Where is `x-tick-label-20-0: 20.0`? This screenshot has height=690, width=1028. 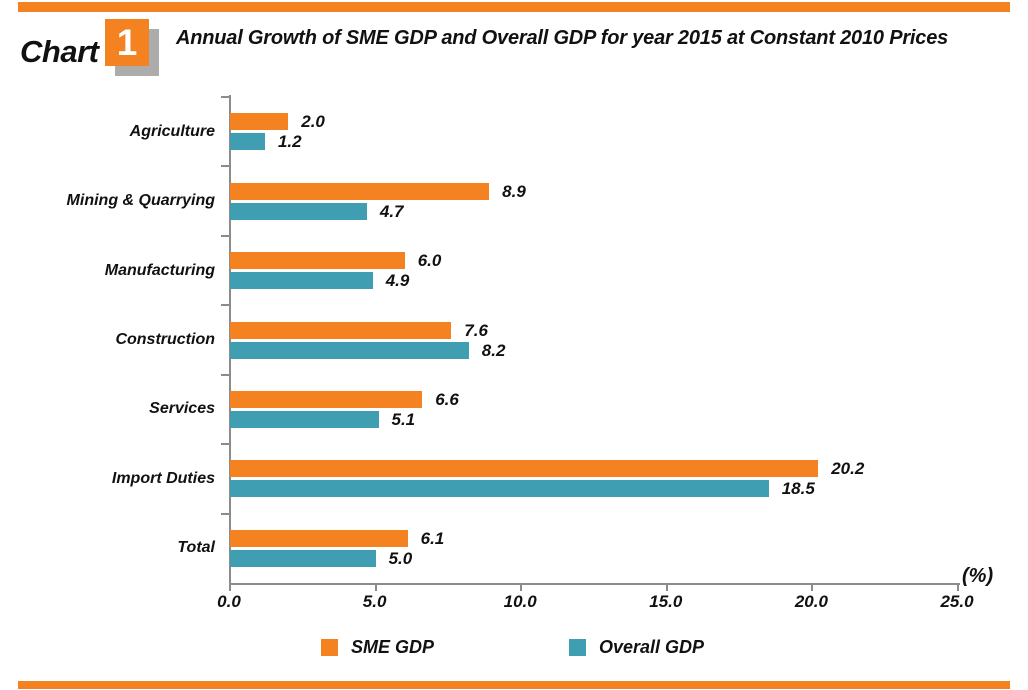
x-tick-label-20-0: 20.0 is located at coordinates (811, 601).